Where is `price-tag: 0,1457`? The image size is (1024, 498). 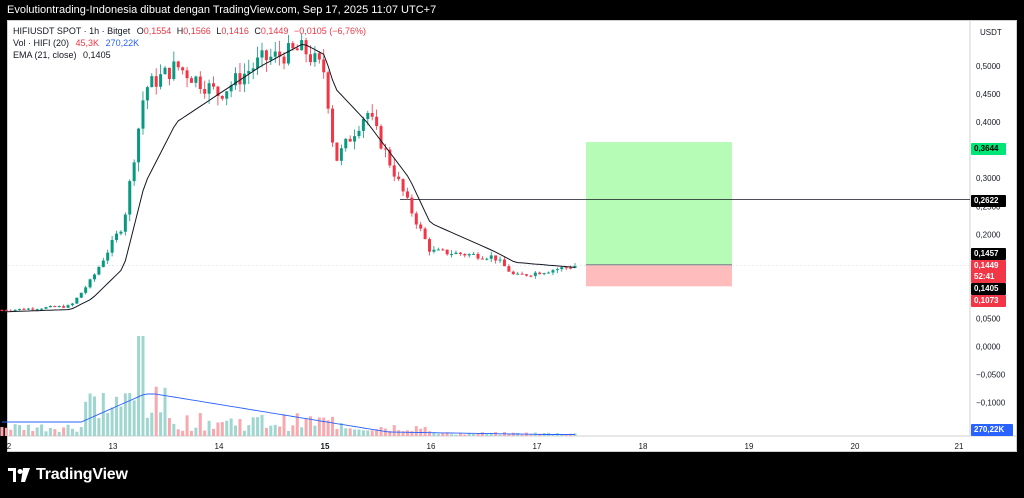 price-tag: 0,1457 is located at coordinates (988, 254).